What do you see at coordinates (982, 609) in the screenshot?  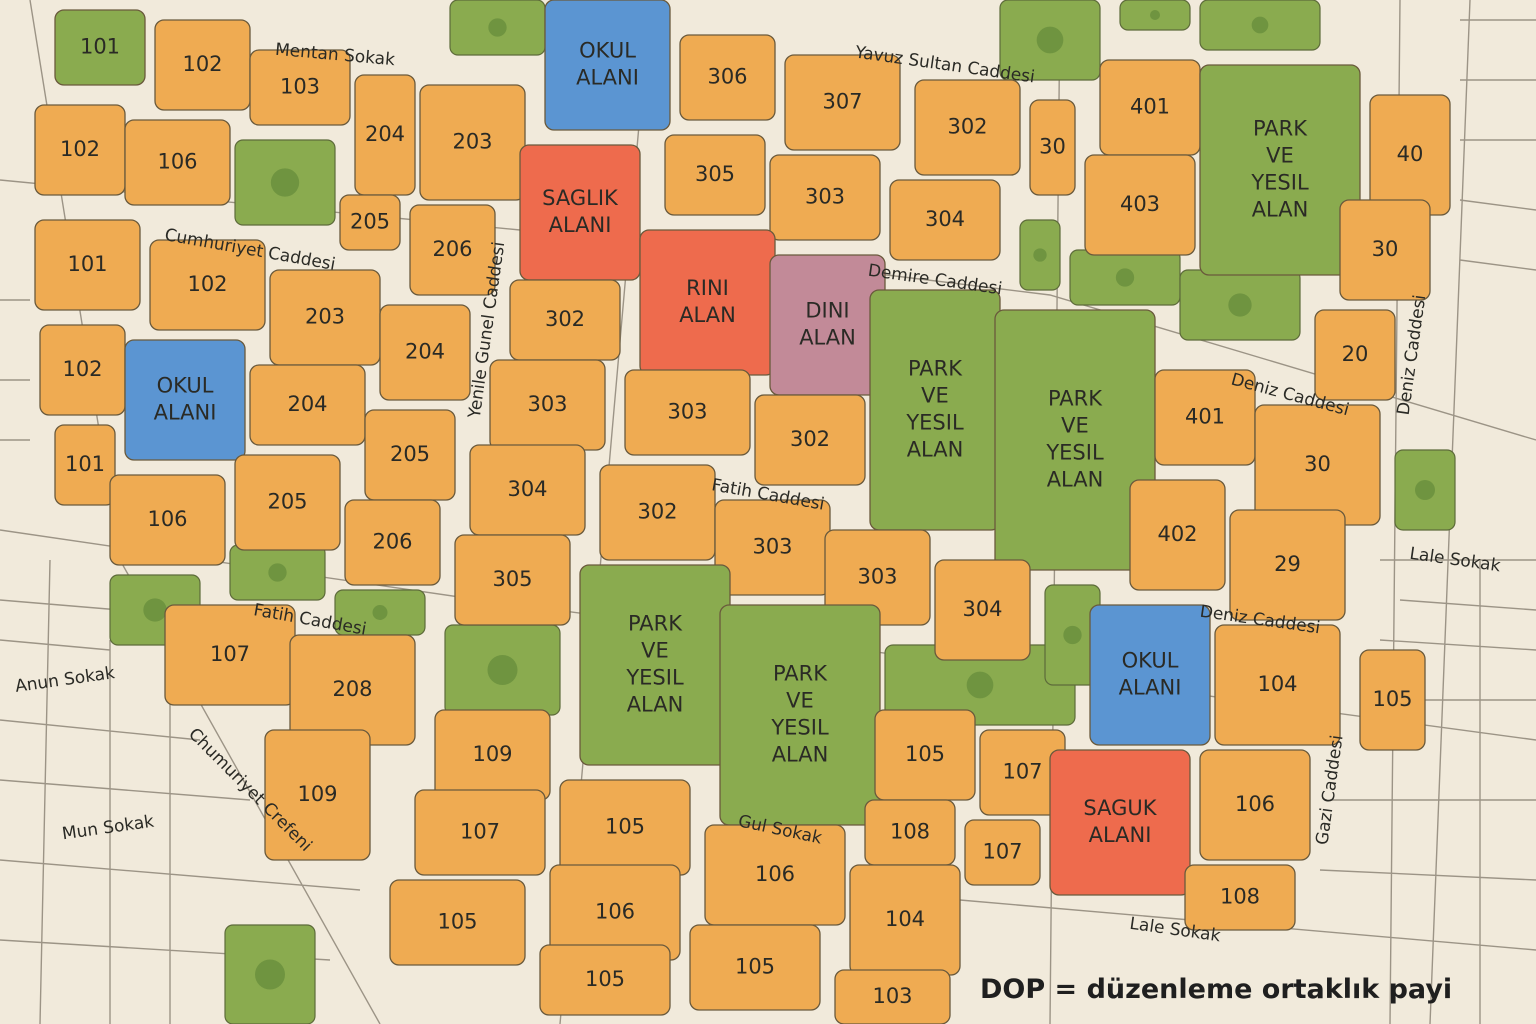 I see `parcel-label: 304` at bounding box center [982, 609].